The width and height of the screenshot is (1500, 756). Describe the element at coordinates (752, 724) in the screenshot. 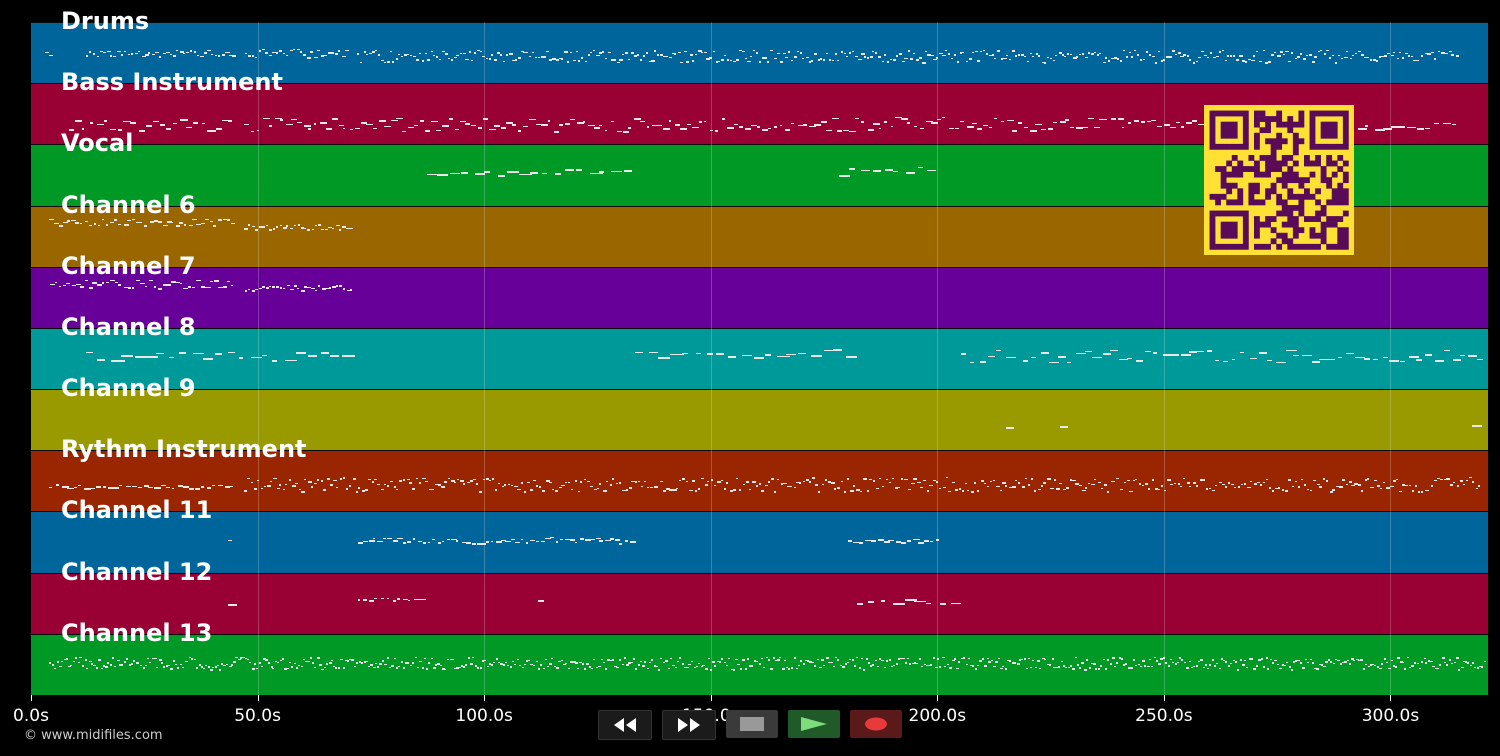

I see `stop-button` at that location.